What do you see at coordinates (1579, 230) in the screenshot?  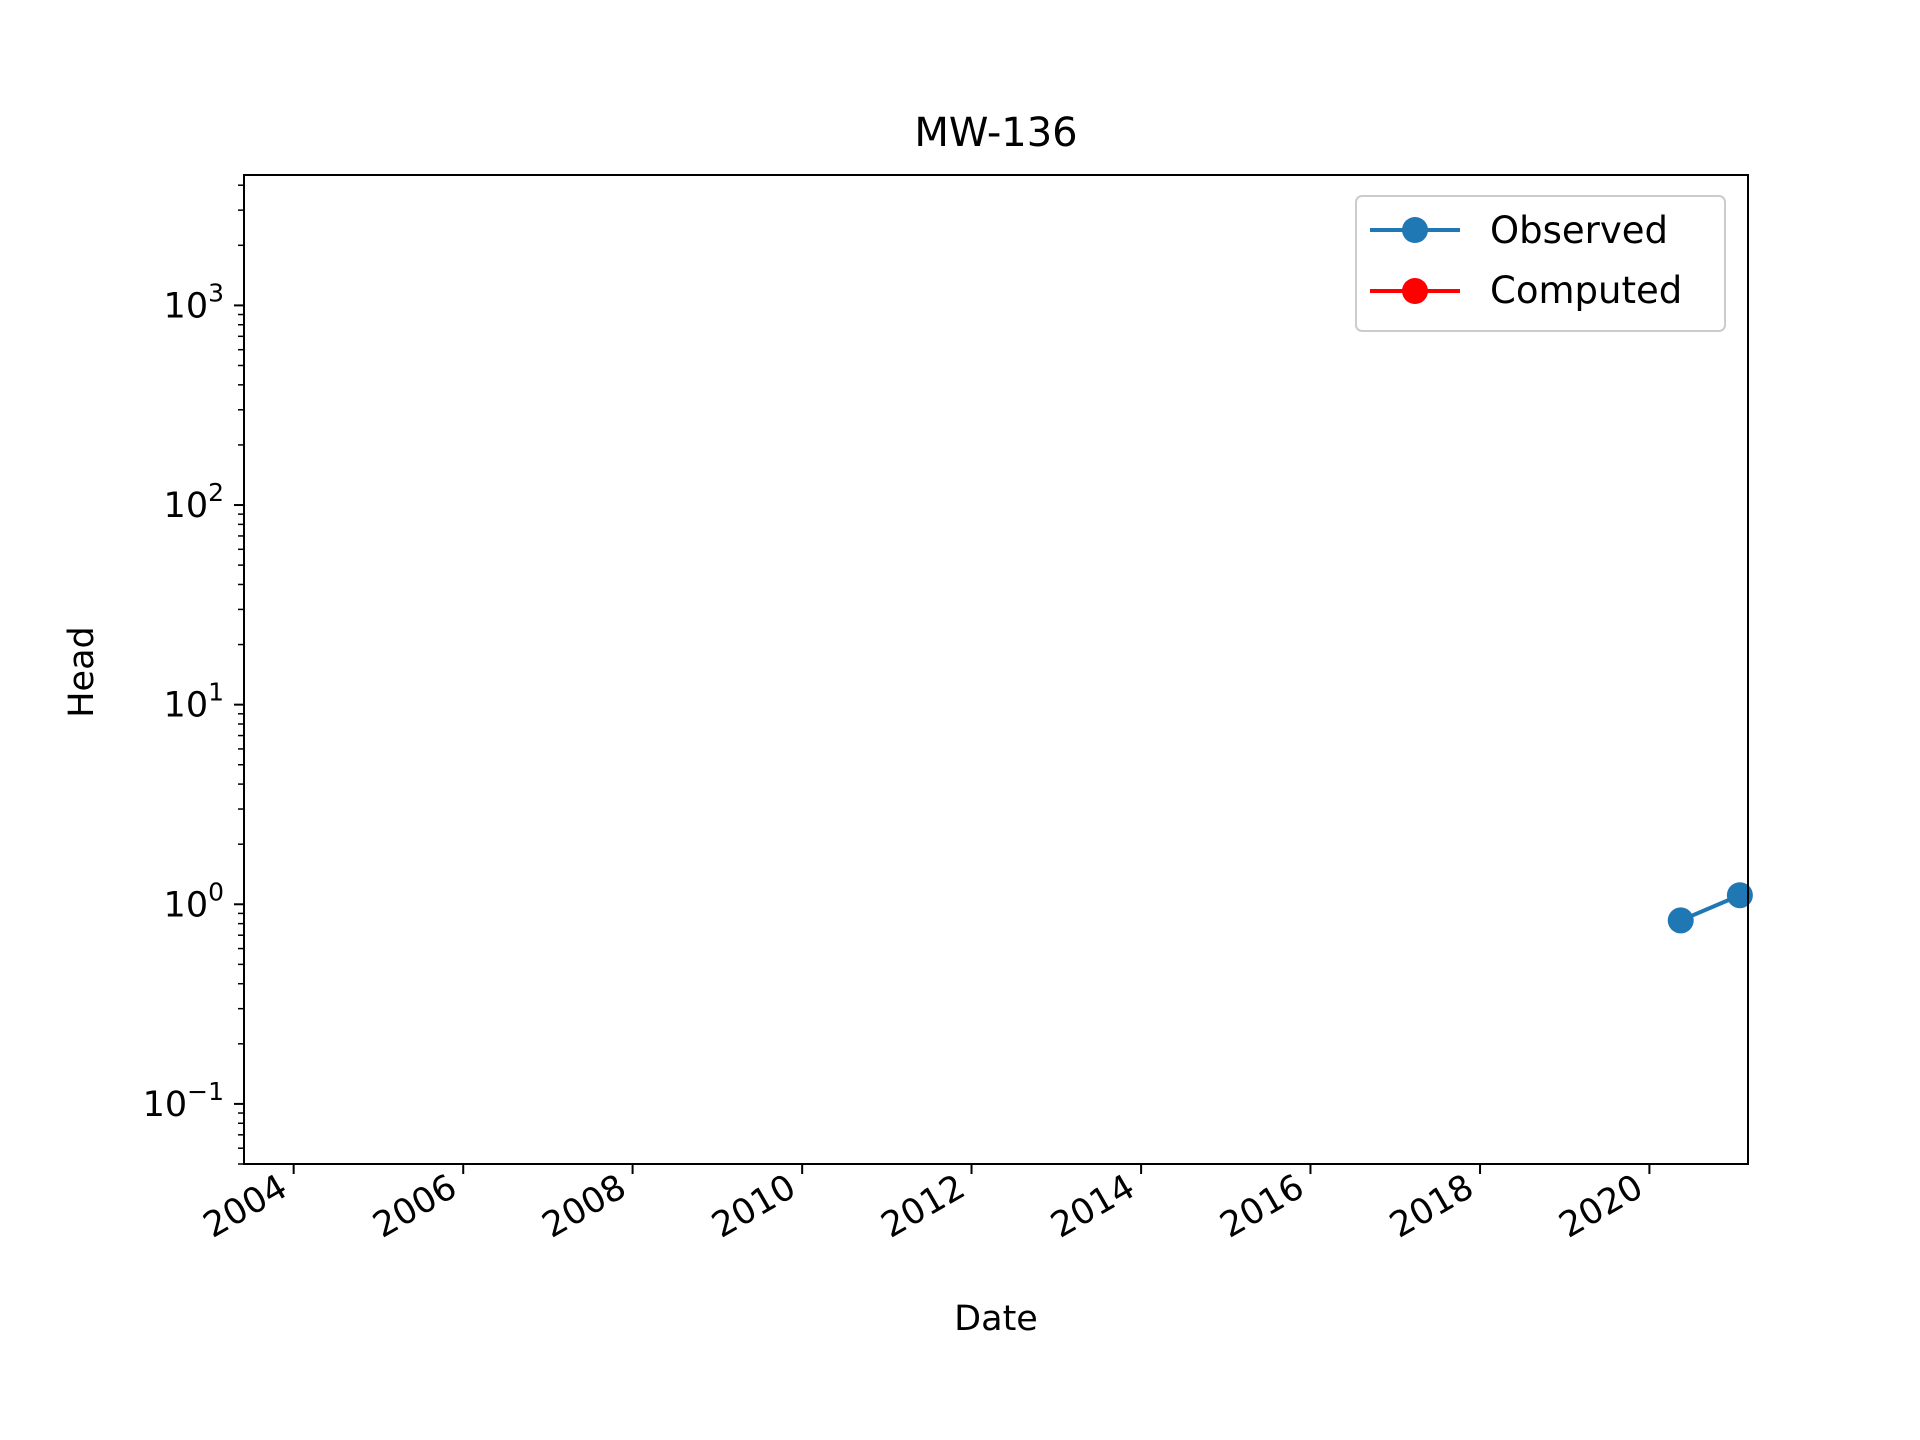 I see `legend-label-observed: Observed` at bounding box center [1579, 230].